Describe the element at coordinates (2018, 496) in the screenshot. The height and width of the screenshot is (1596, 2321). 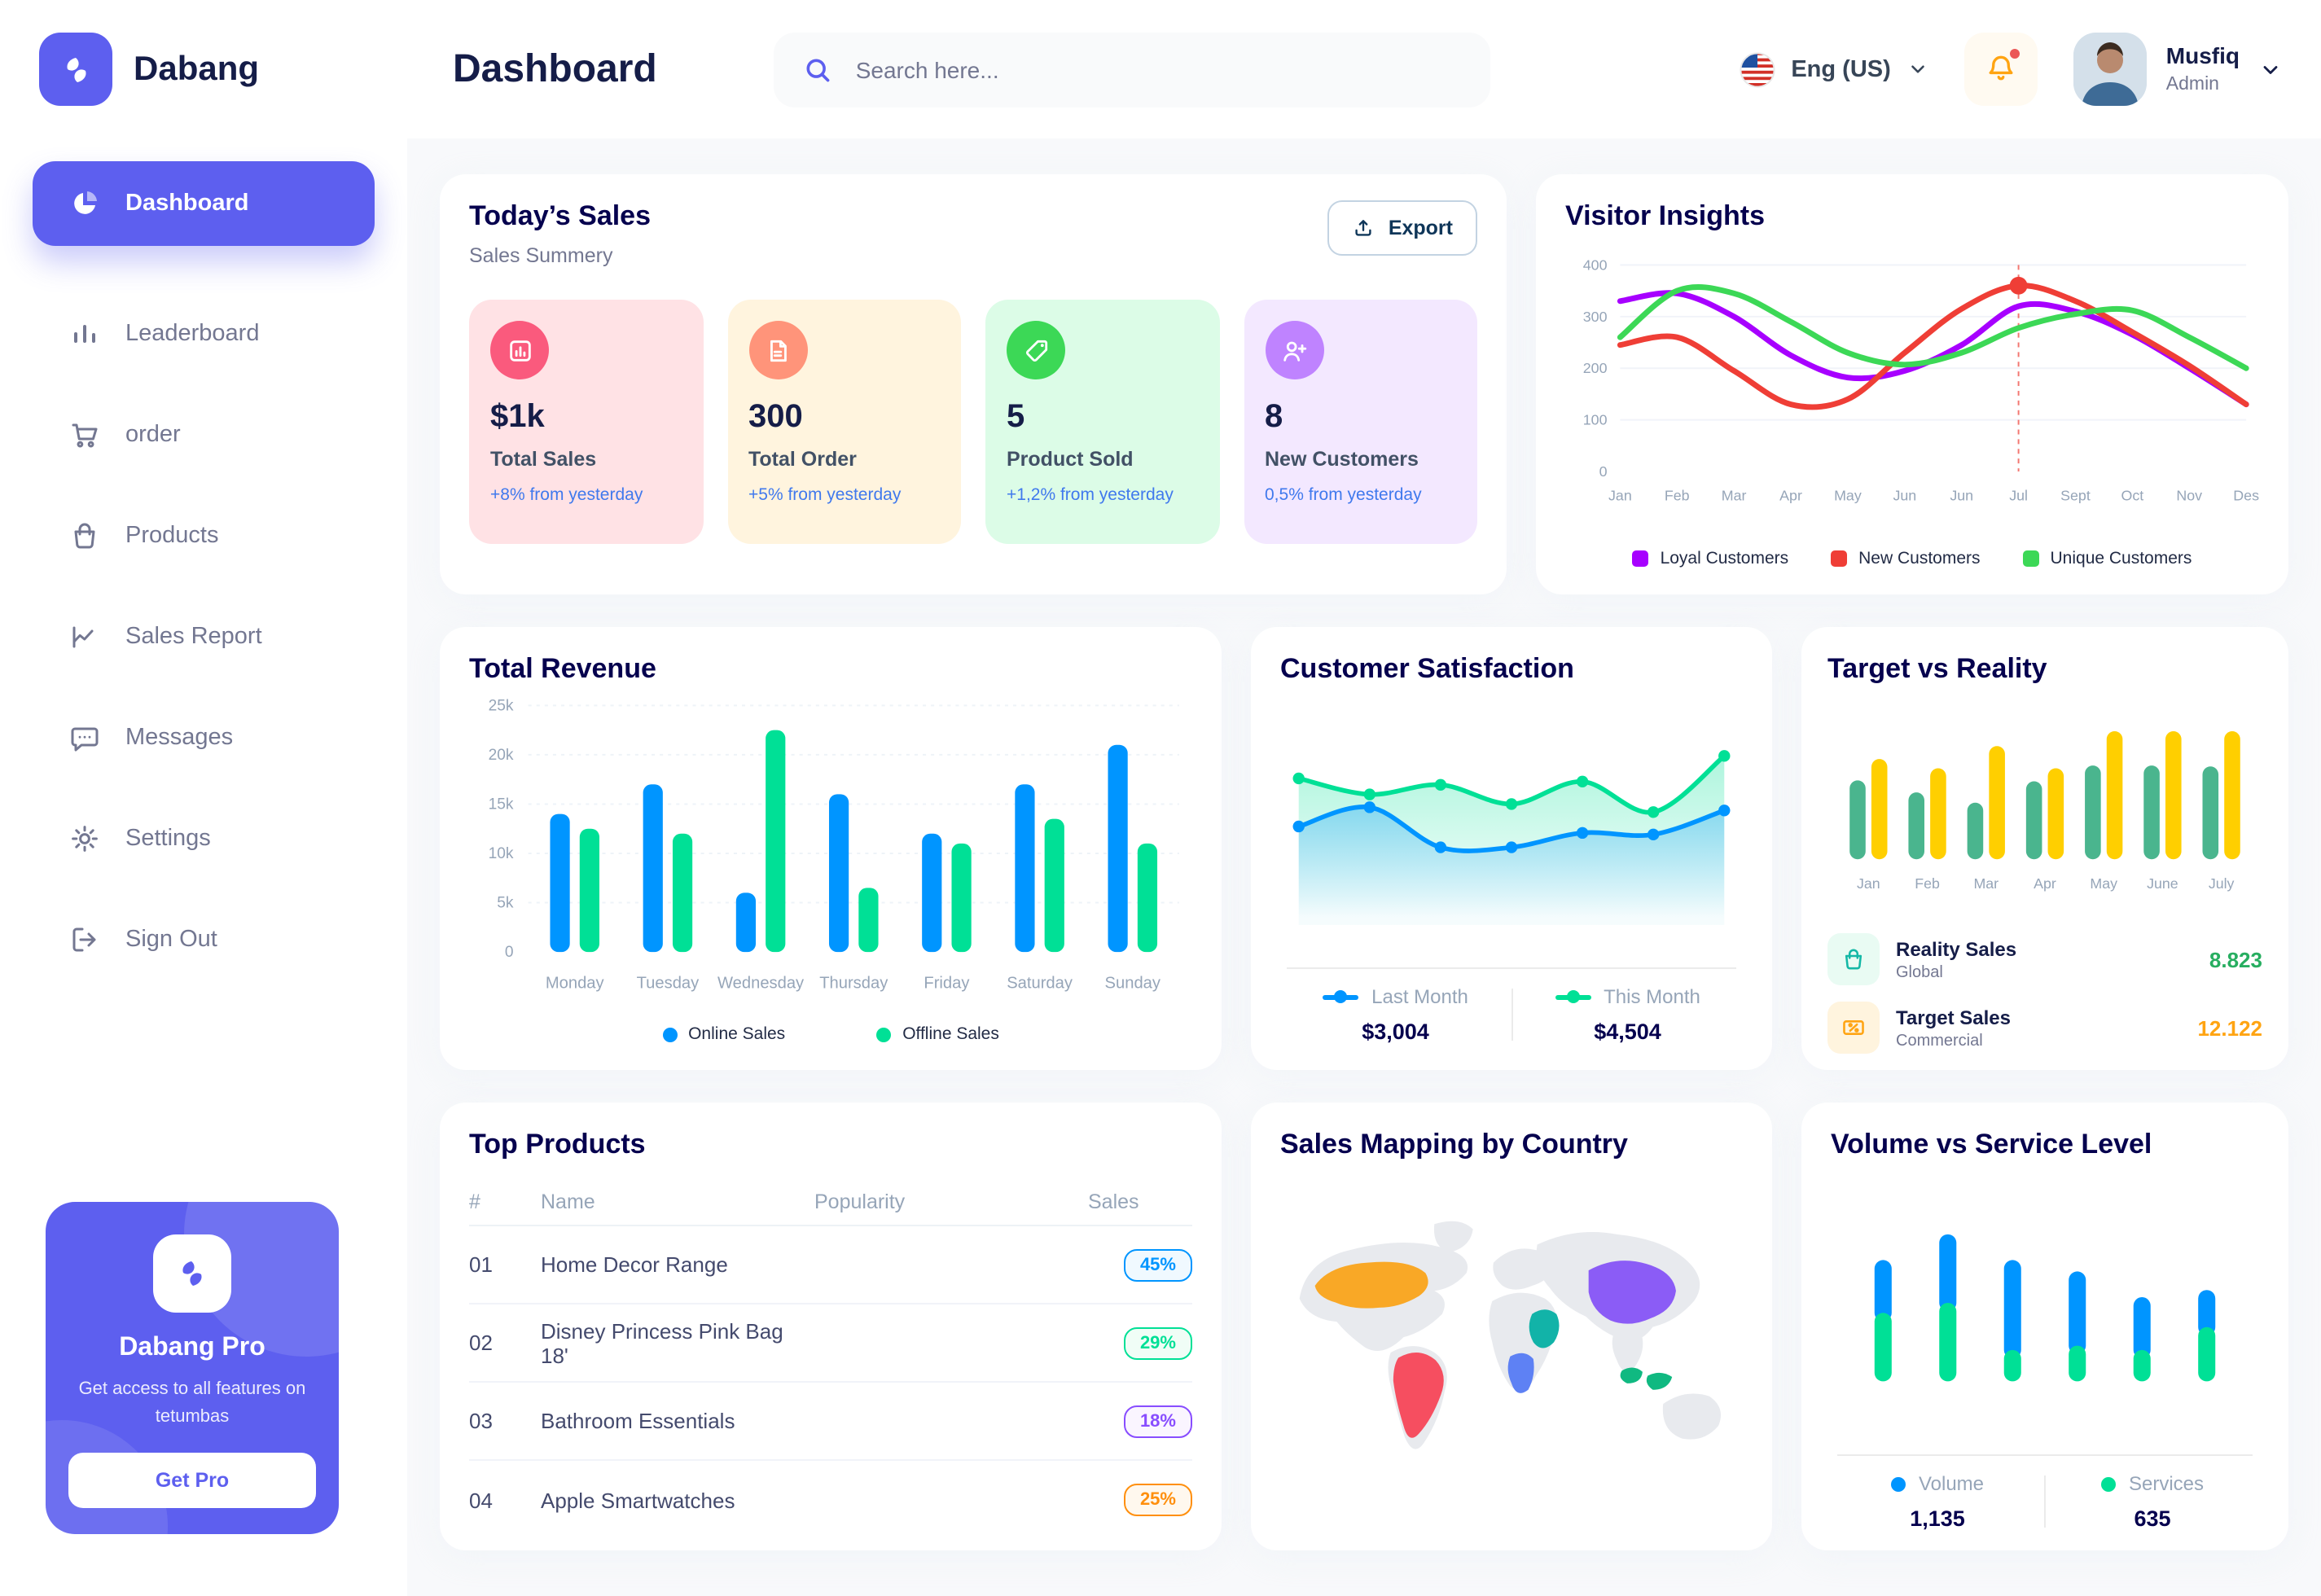
I see `svg-text: Jul` at that location.